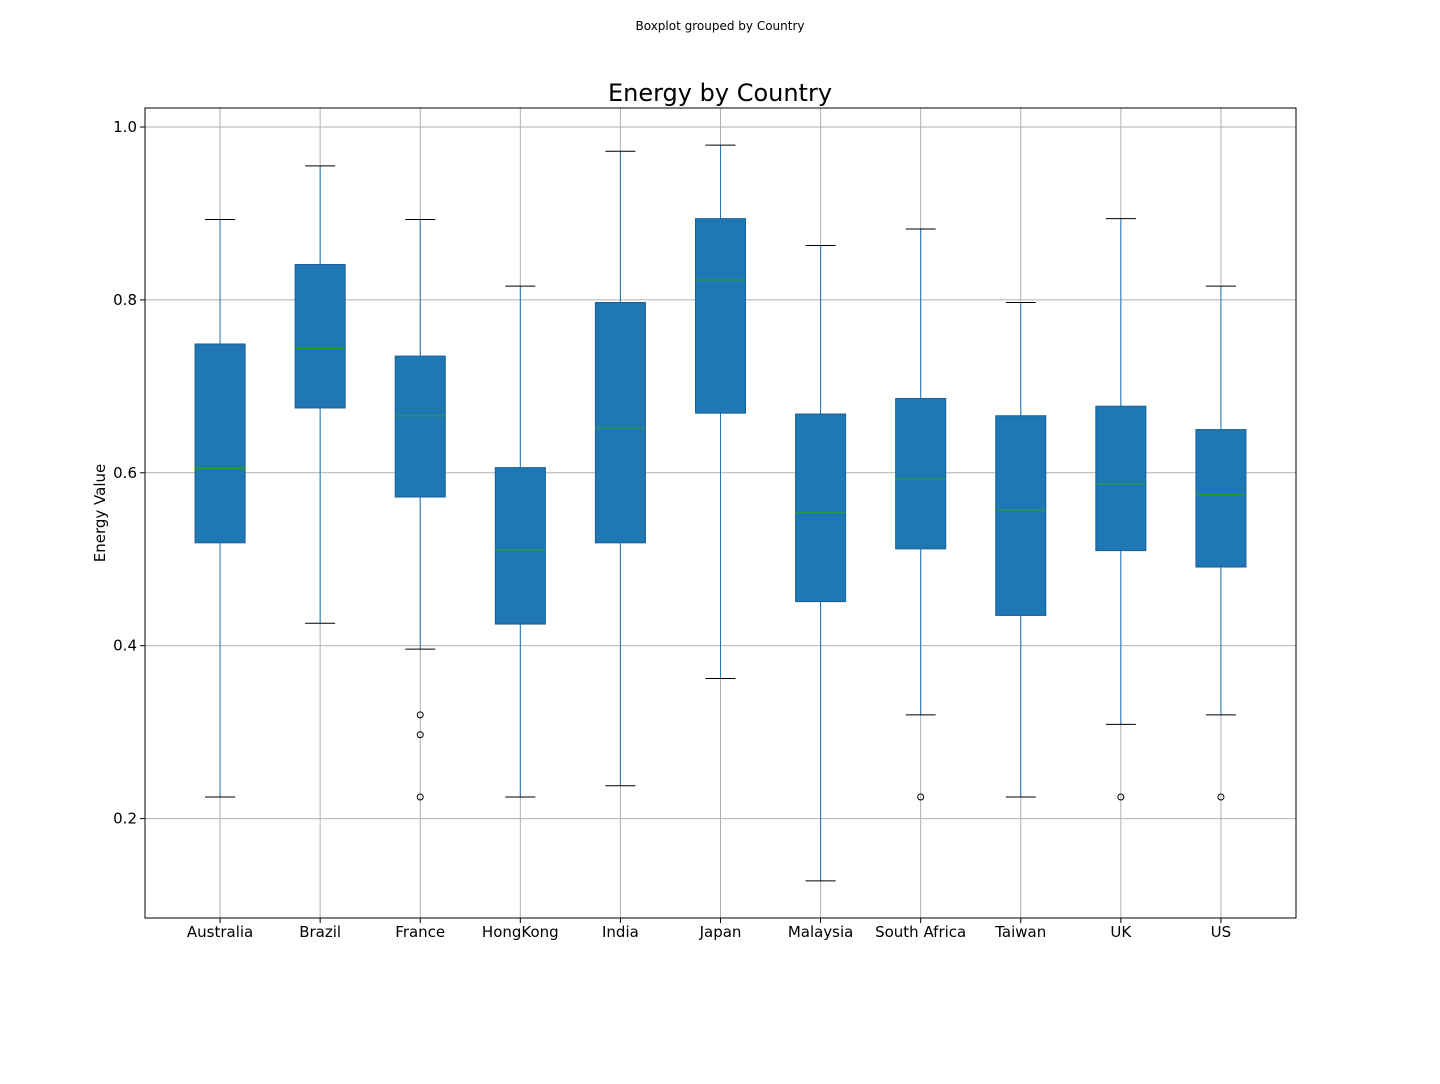 The image size is (1440, 1084). Describe the element at coordinates (1121, 932) in the screenshot. I see `x-tick-label: UK` at that location.